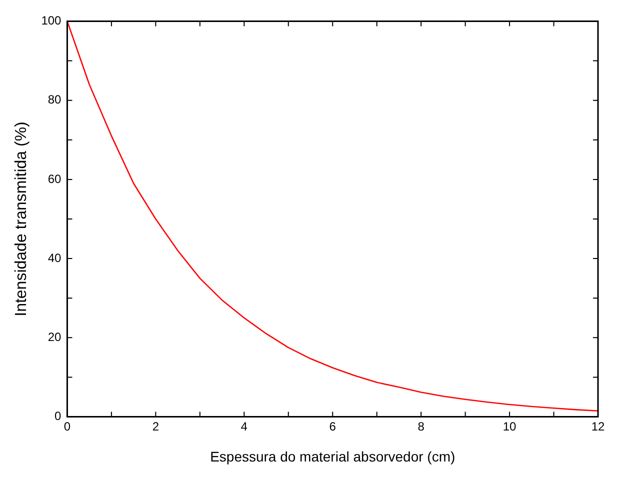  What do you see at coordinates (58, 416) in the screenshot?
I see `y-tick-label: 0` at bounding box center [58, 416].